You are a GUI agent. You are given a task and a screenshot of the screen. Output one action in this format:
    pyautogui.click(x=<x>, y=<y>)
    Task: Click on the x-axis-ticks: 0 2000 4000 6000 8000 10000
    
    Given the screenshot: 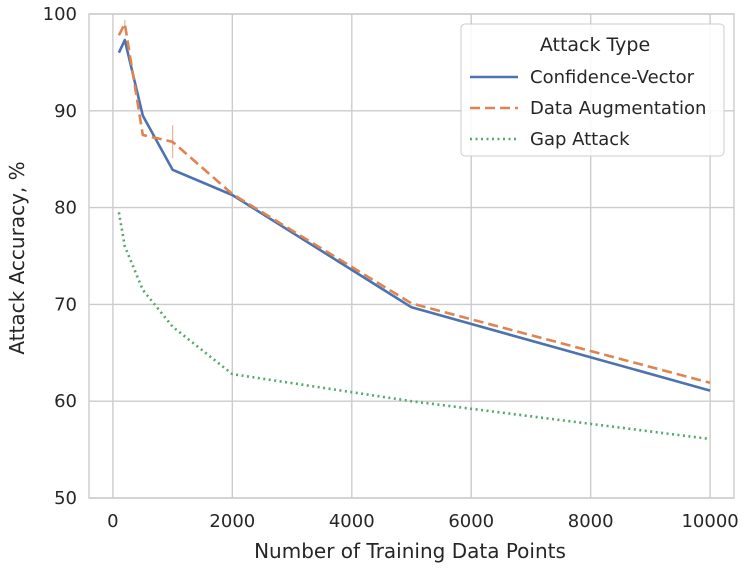 What is the action you would take?
    pyautogui.click(x=423, y=521)
    